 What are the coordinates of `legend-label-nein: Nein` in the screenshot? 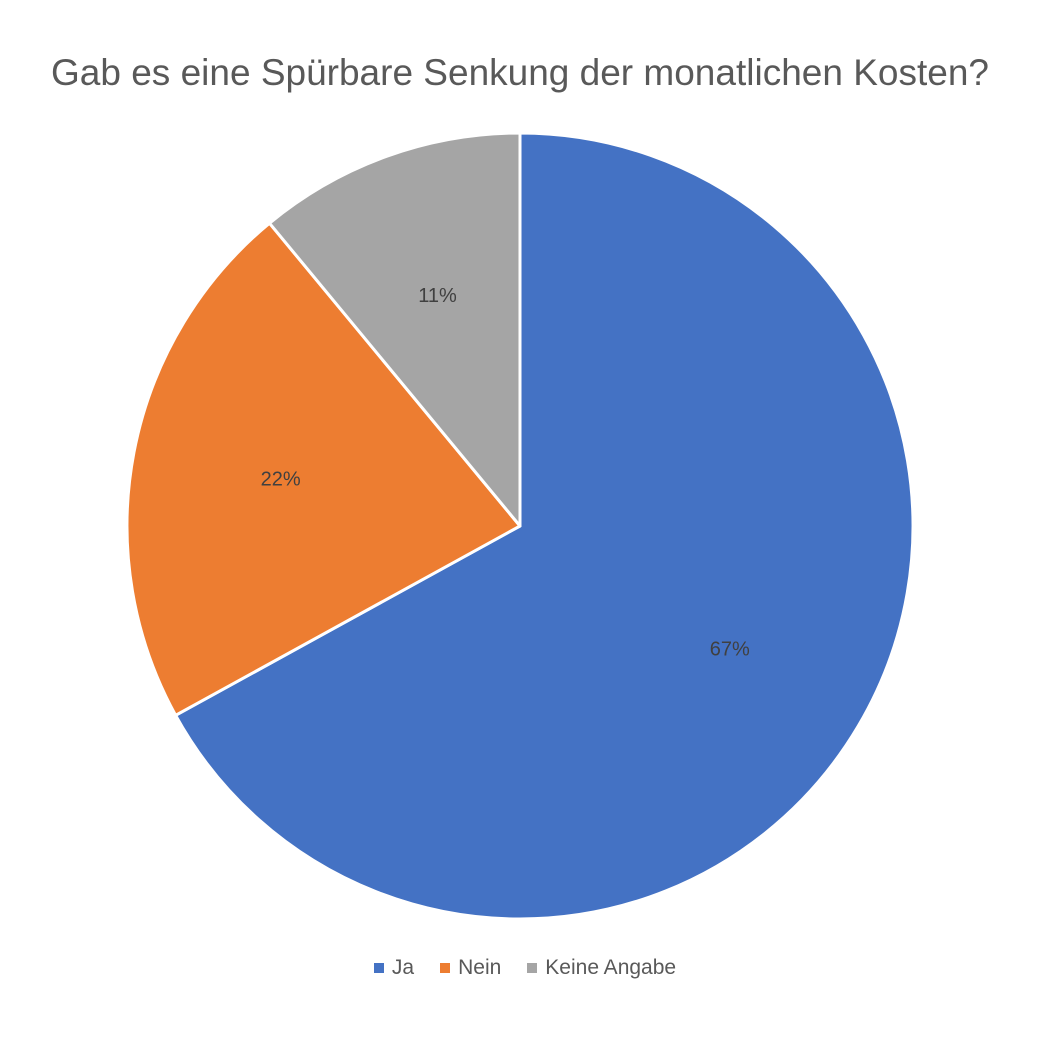 It's located at (480, 967).